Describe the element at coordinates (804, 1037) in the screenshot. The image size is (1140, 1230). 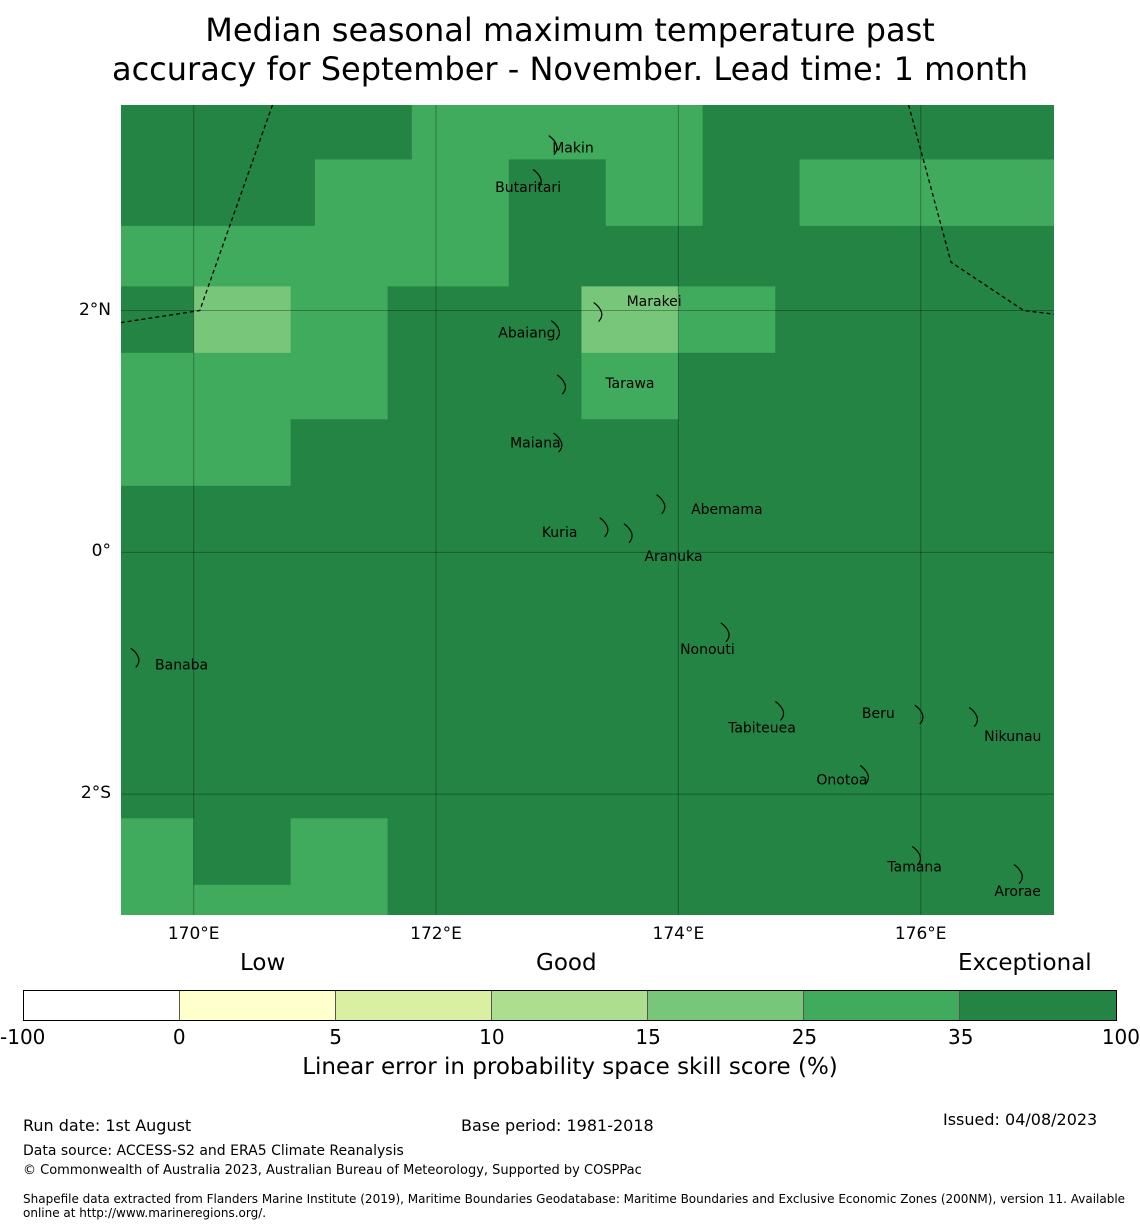
I see `colorbar-tick-label: 25` at that location.